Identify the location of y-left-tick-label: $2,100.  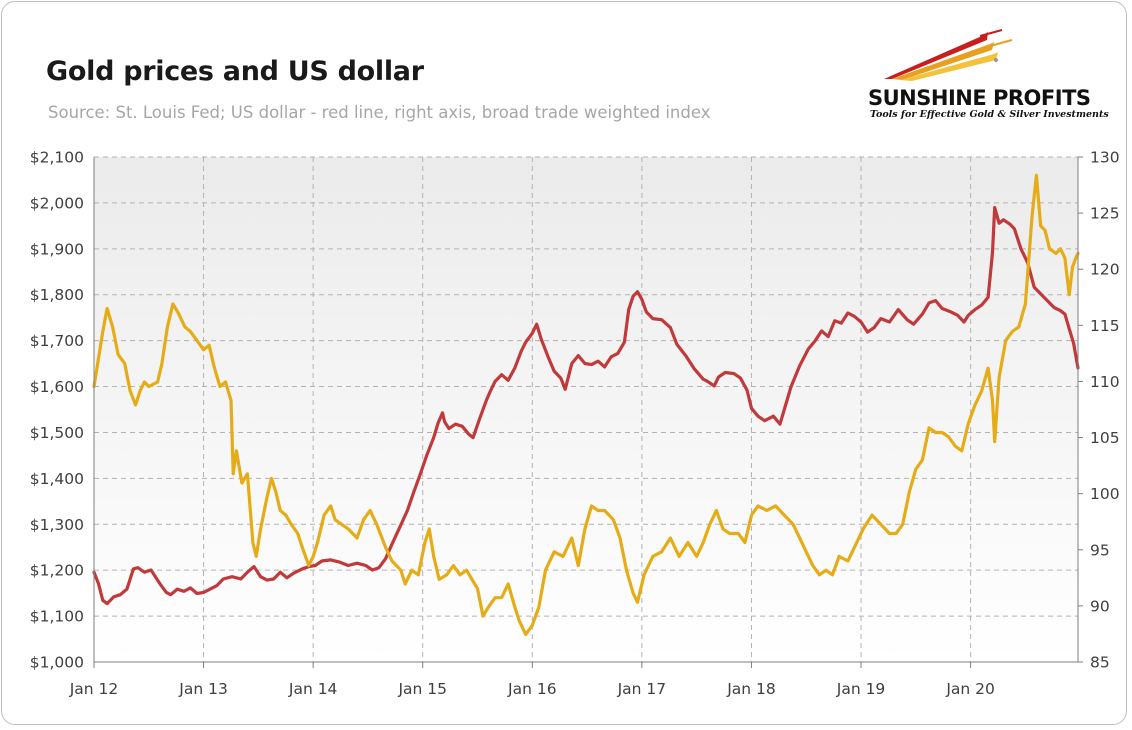
(57, 158).